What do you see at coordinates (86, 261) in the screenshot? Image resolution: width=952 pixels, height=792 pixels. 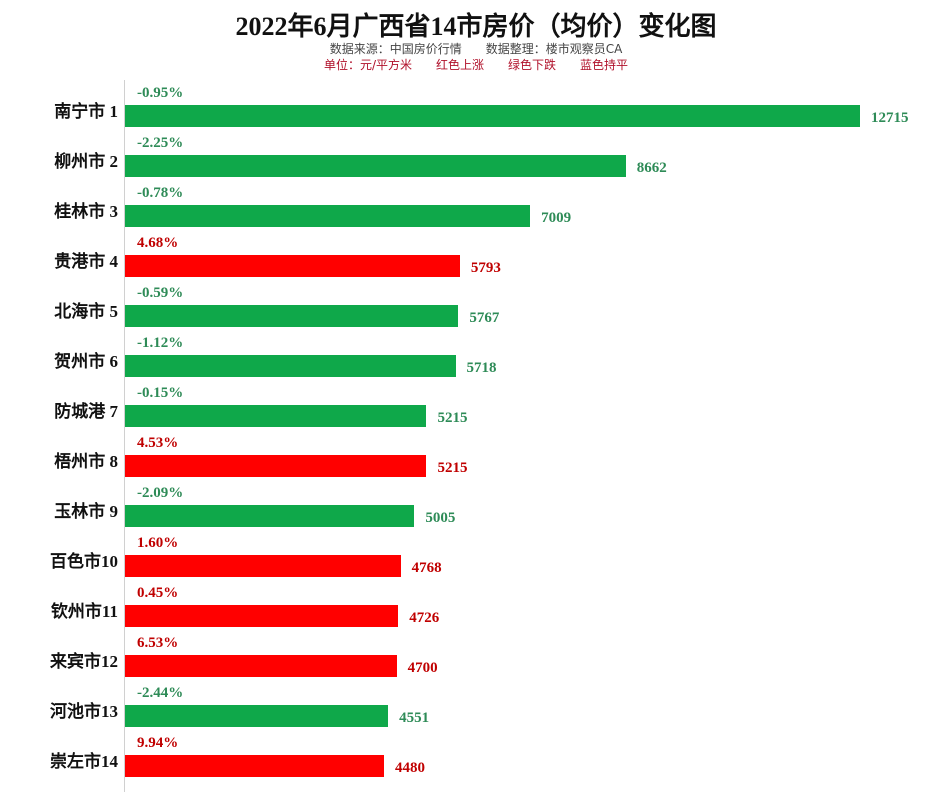 I see `category-label: 贵港市 4` at bounding box center [86, 261].